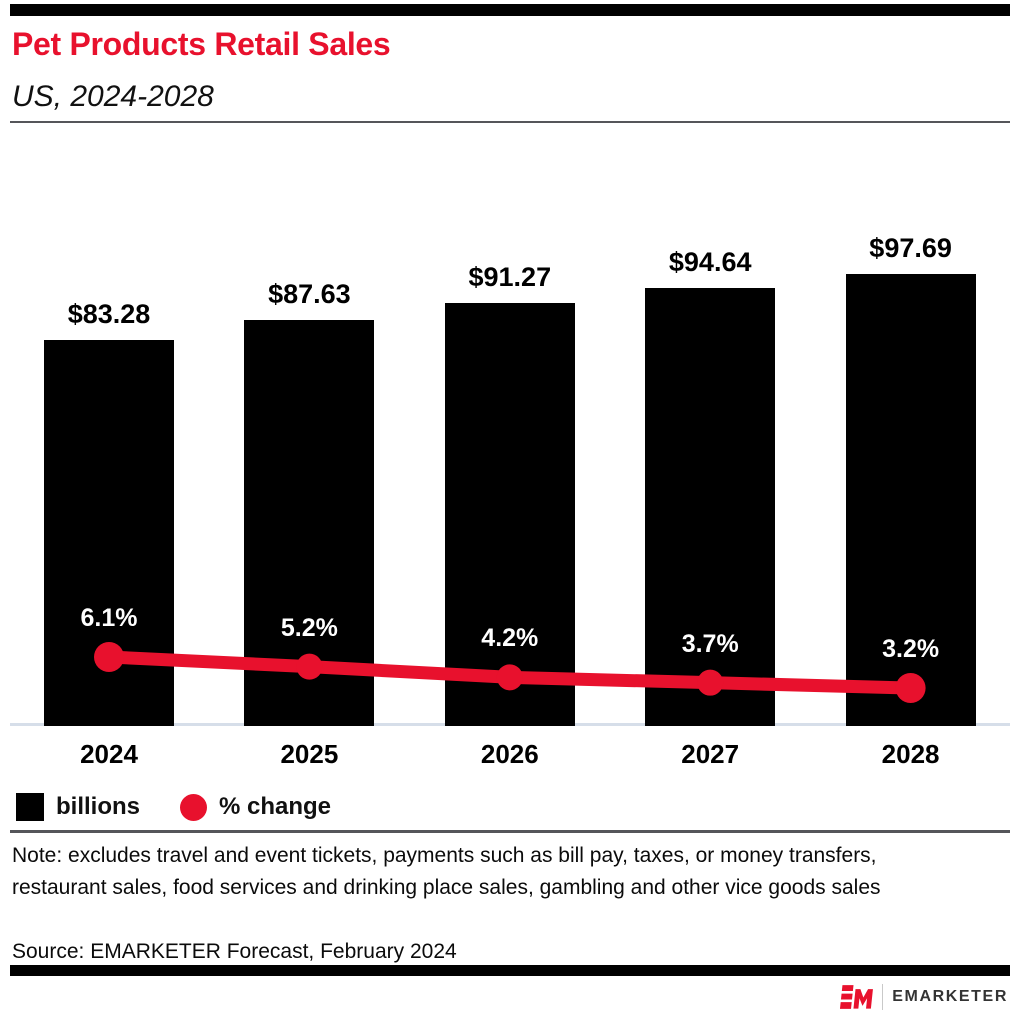 This screenshot has height=1016, width=1020. I want to click on legend-swatch-percent-change, so click(193, 807).